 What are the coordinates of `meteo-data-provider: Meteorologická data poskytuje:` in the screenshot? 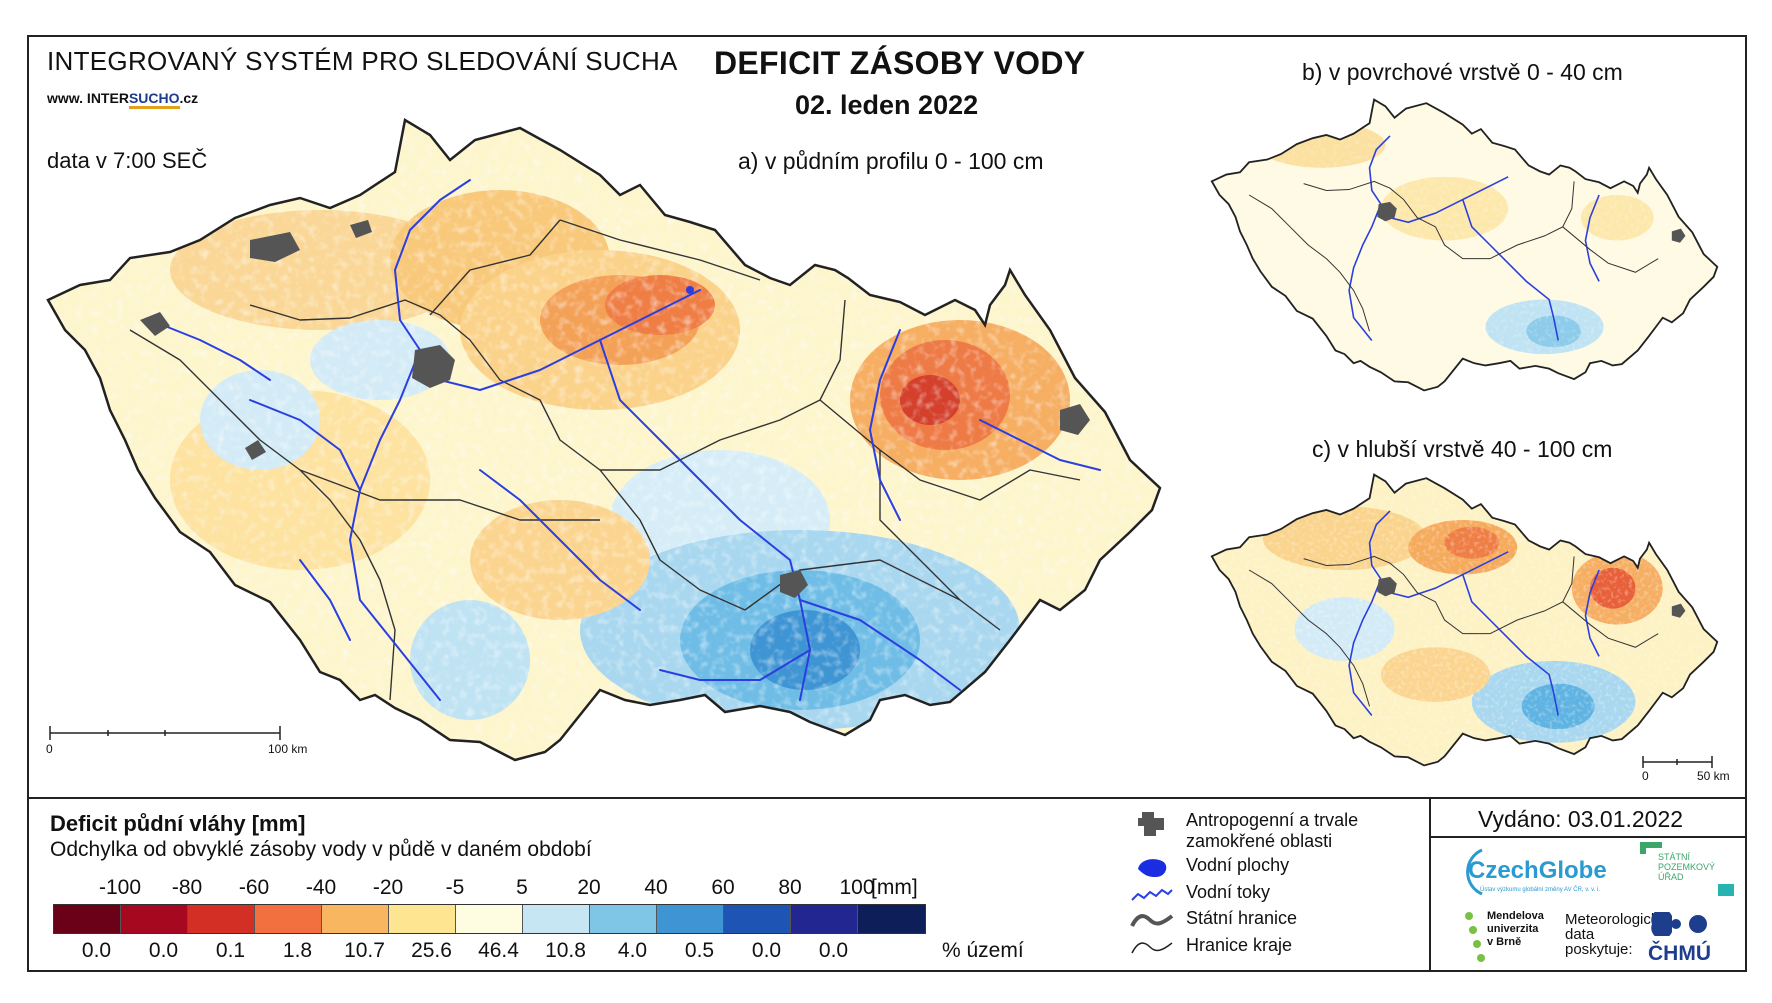 It's located at (1616, 934).